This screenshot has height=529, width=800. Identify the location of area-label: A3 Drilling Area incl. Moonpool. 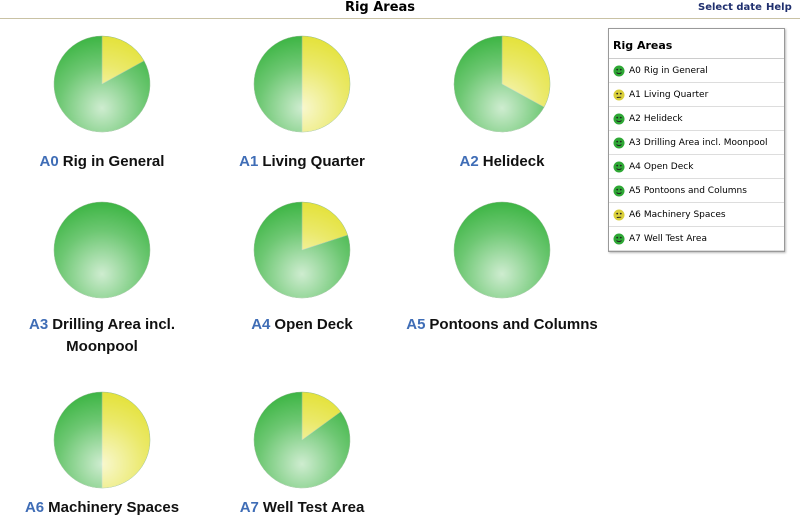
(106, 336).